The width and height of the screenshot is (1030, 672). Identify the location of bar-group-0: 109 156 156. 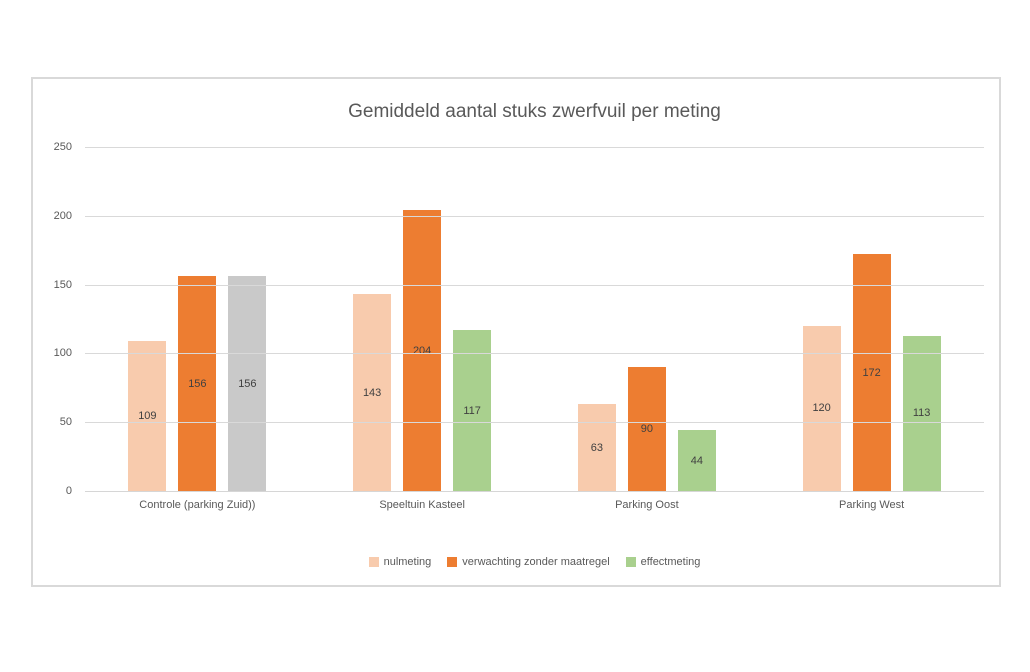
(197, 319).